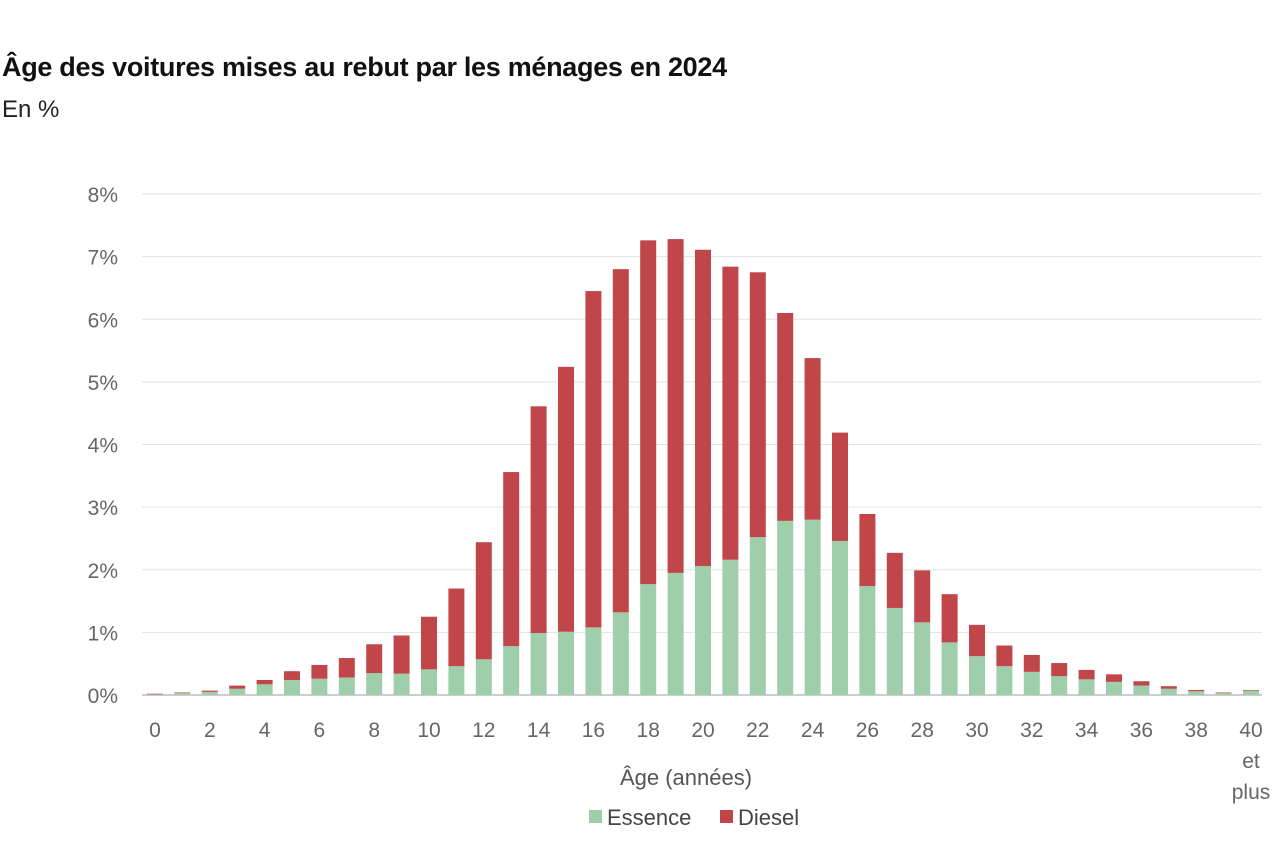 The width and height of the screenshot is (1280, 853). I want to click on legend-label-diesel: Diesel, so click(768, 817).